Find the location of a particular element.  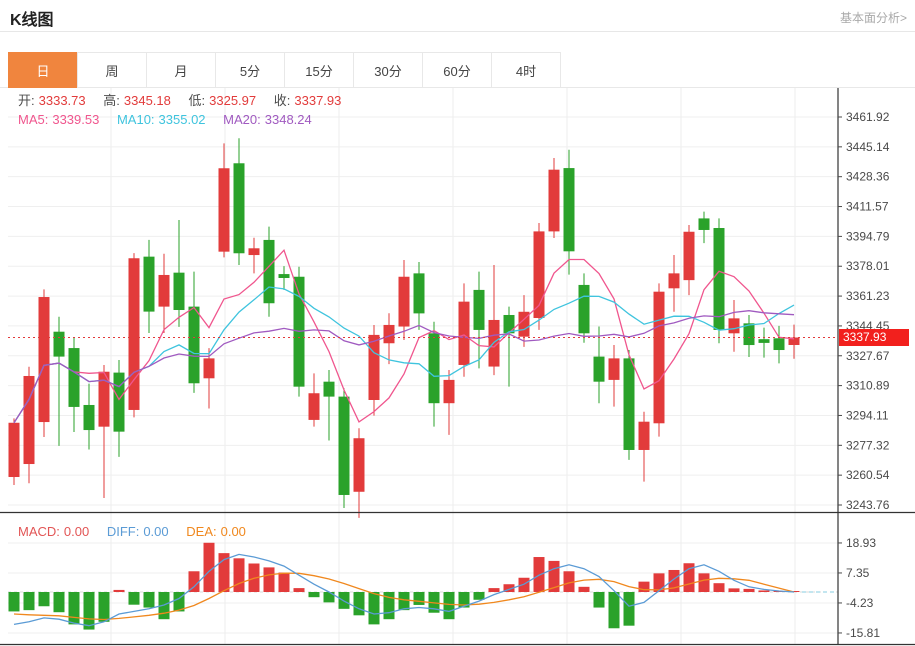

macd-axis-label: -15.81 is located at coordinates (863, 633).